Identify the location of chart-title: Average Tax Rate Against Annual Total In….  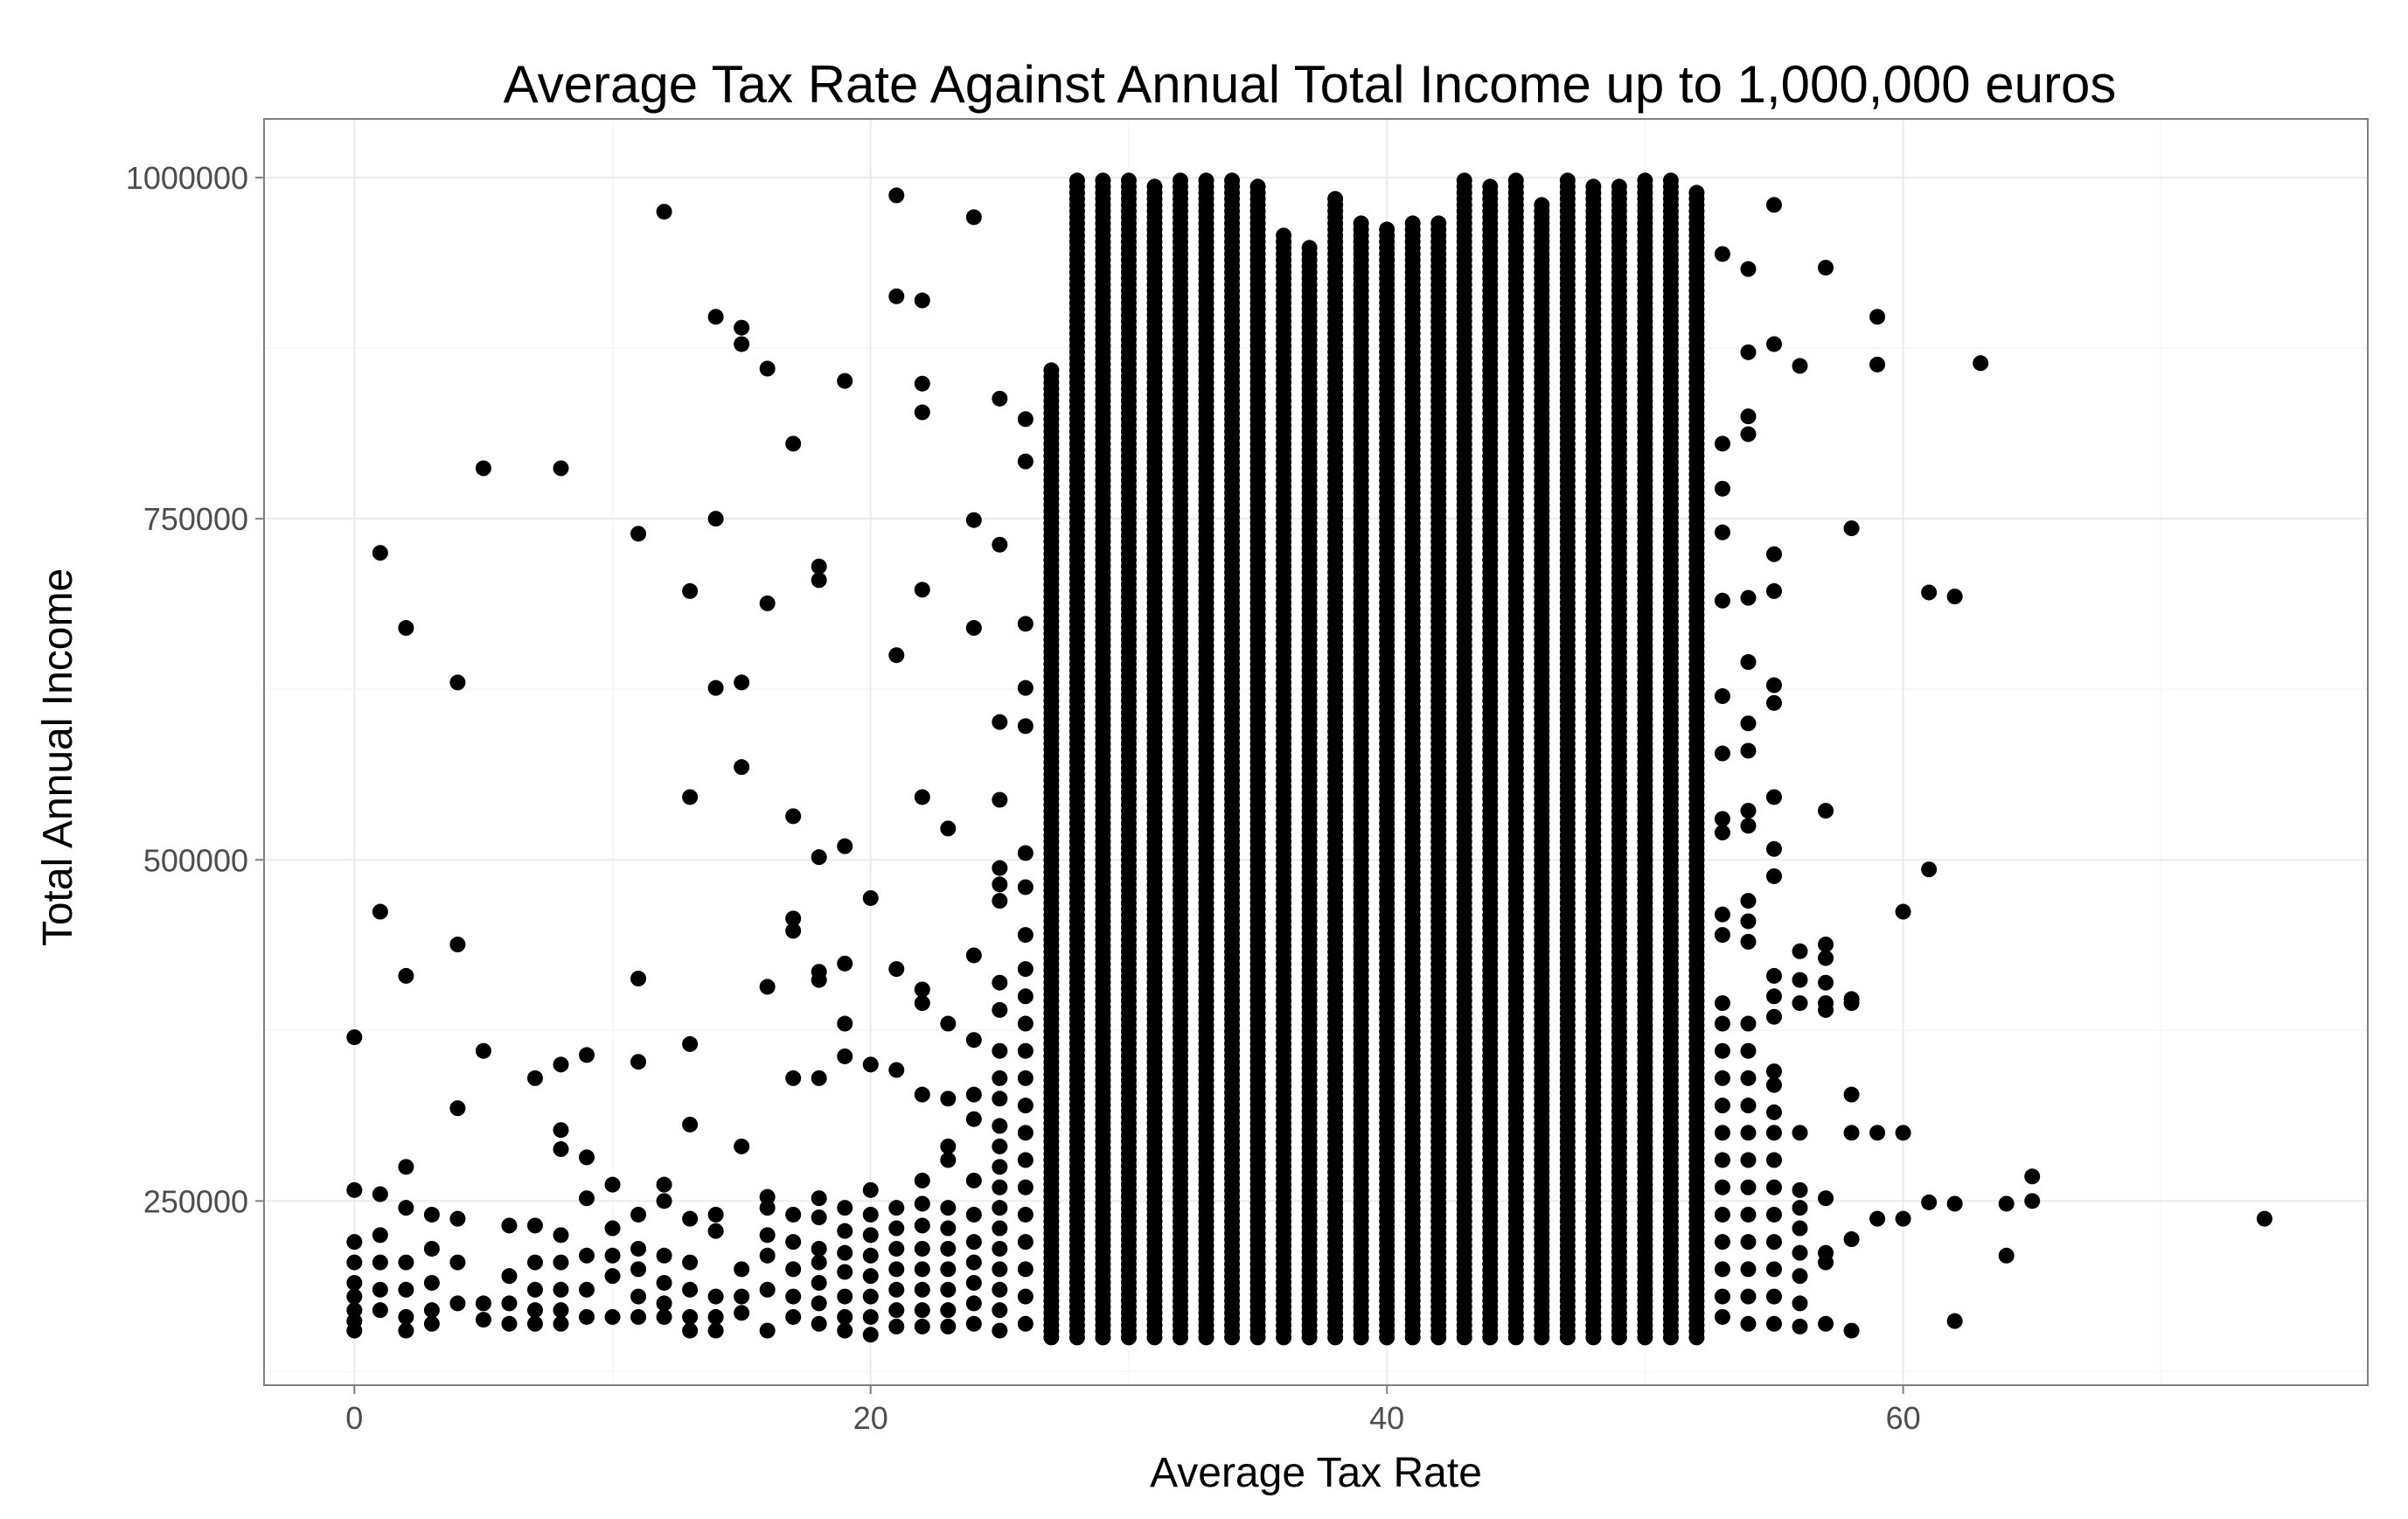
(1310, 84).